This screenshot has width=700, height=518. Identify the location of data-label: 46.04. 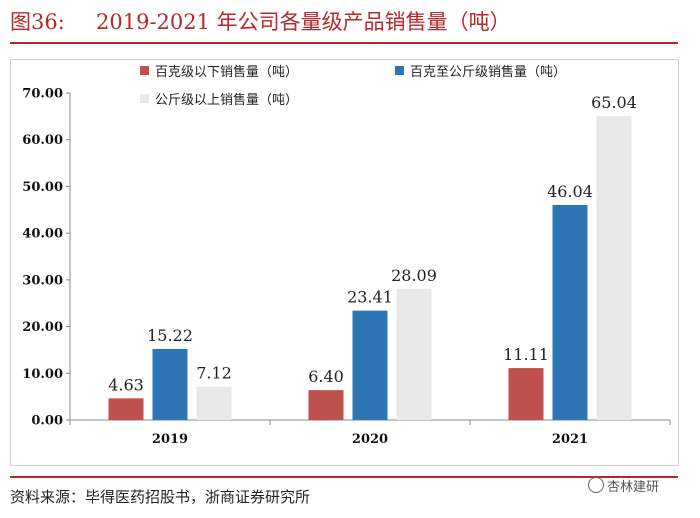
(570, 191).